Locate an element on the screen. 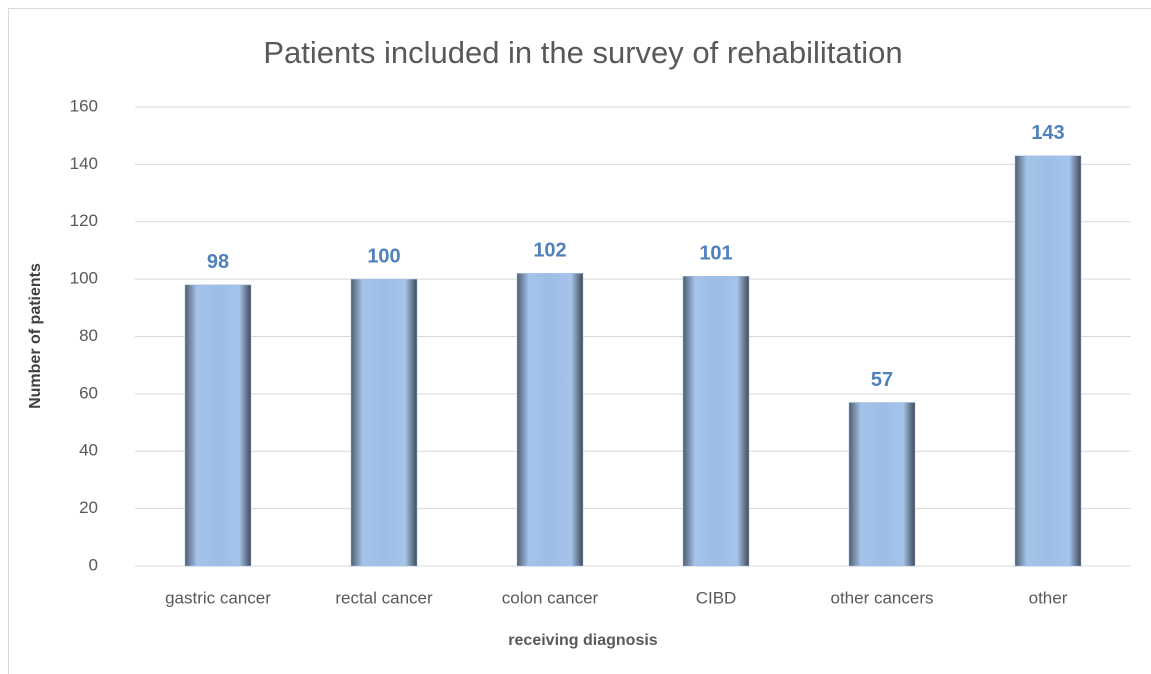  value-label: 101 is located at coordinates (715, 254).